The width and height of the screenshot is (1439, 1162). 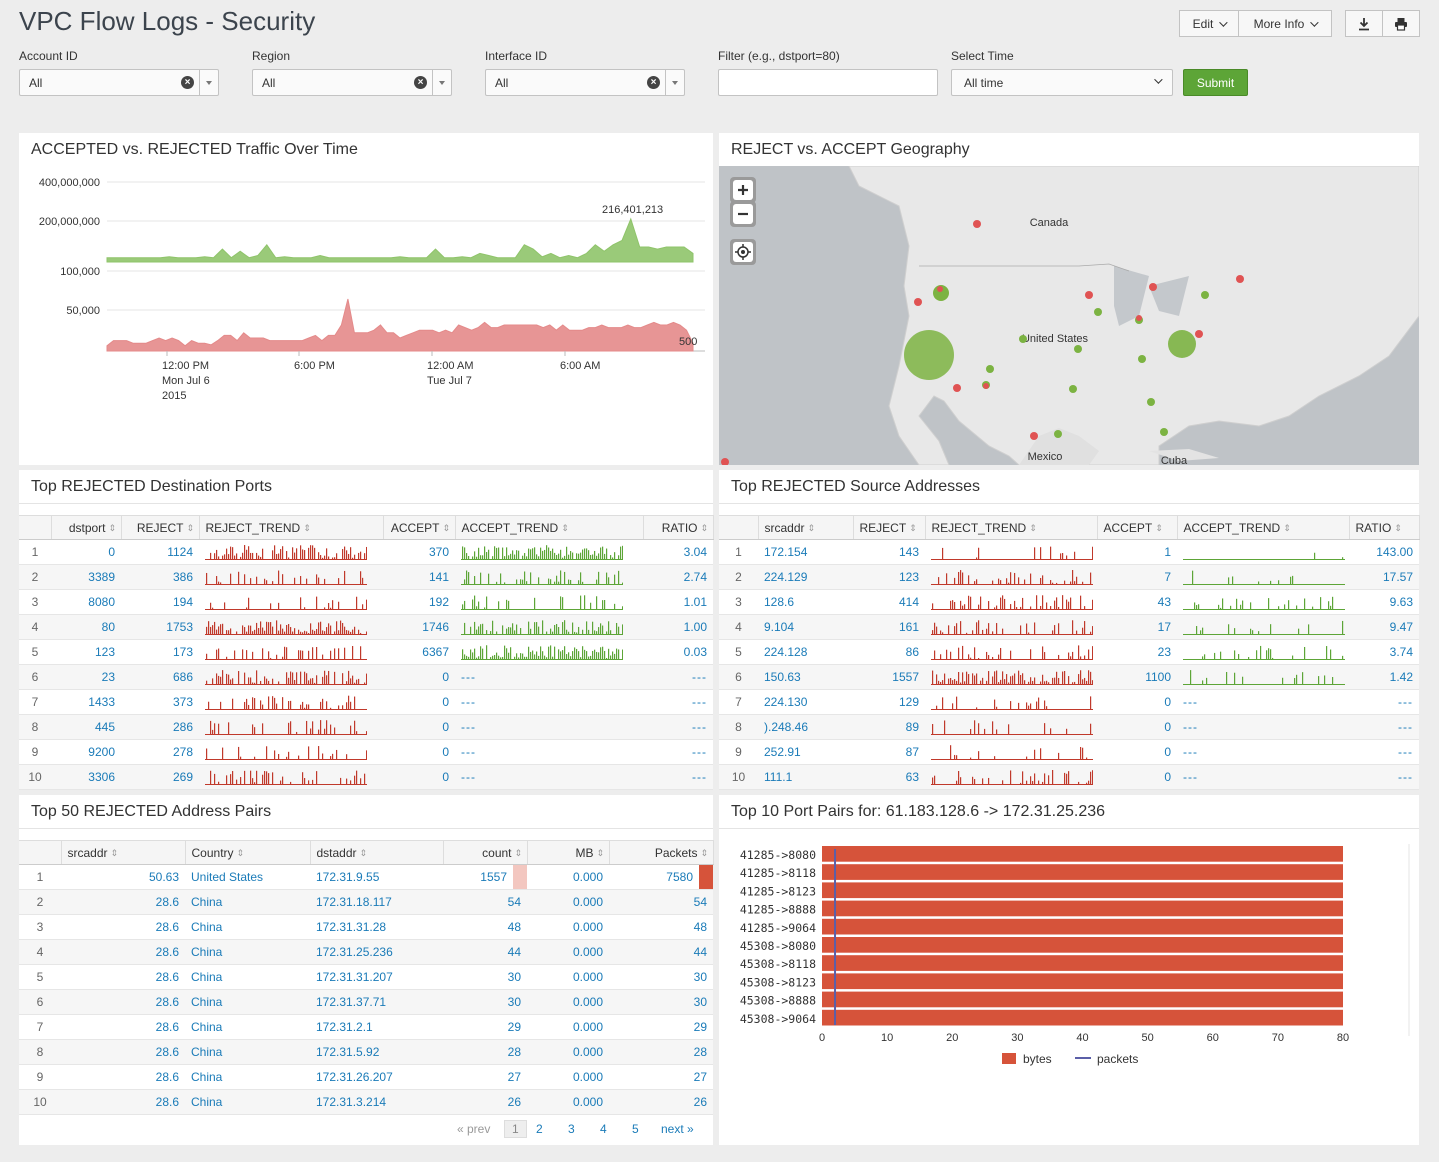 What do you see at coordinates (805, 552) in the screenshot?
I see `srcaddr-cell: 172.154` at bounding box center [805, 552].